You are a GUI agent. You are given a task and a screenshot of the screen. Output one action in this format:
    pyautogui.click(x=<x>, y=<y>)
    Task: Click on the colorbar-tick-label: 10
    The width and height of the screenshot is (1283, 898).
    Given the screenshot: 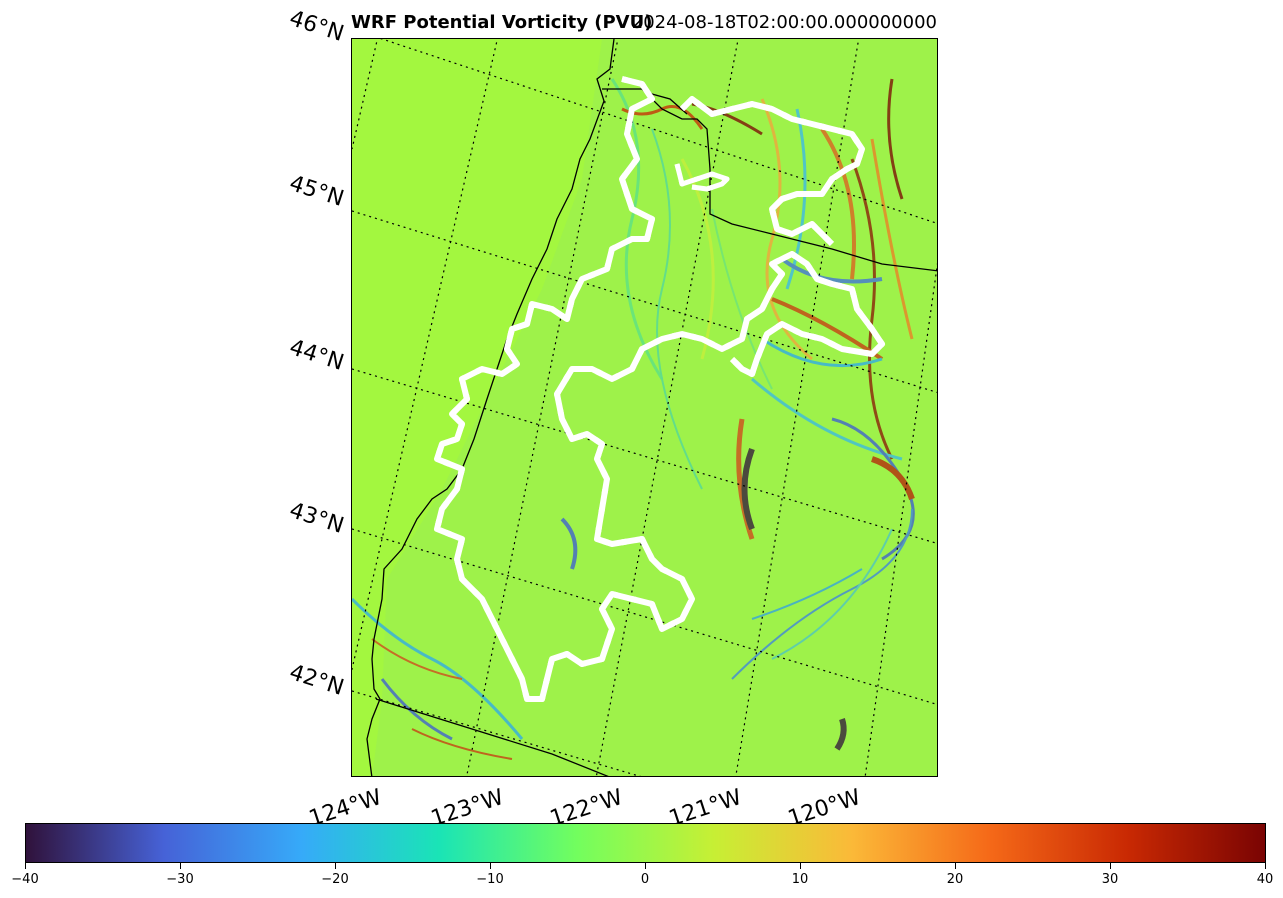 What is the action you would take?
    pyautogui.click(x=800, y=879)
    